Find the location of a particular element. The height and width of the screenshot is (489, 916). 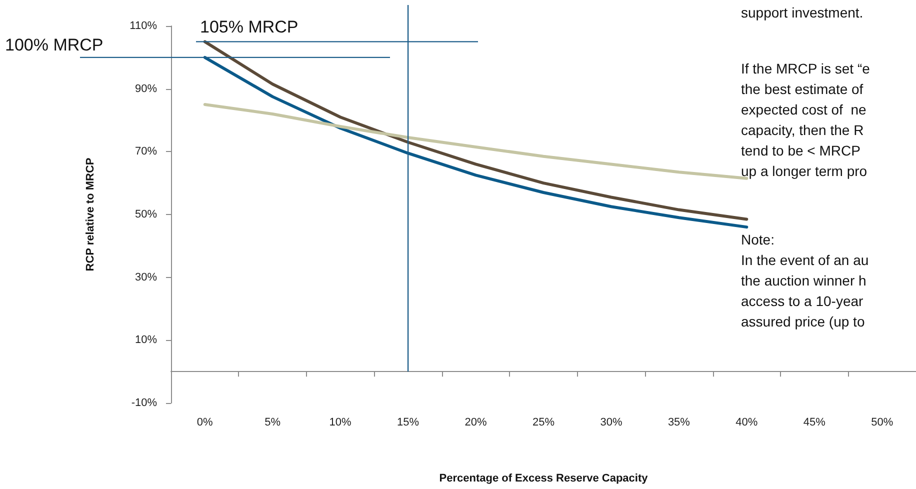

y-axis-title: RCP relative to MRCP is located at coordinates (90, 215).